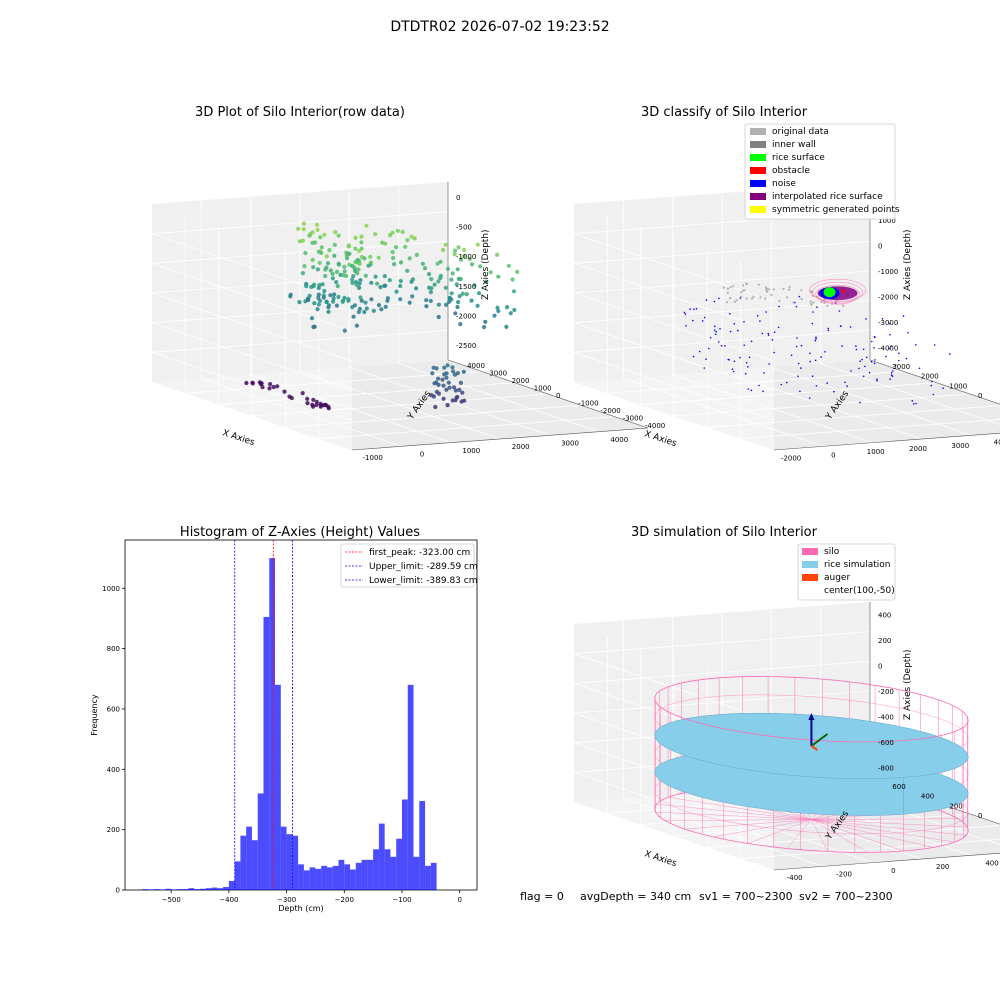 This screenshot has width=1000, height=1000. I want to click on cls-tick-z: -4000, so click(888, 348).